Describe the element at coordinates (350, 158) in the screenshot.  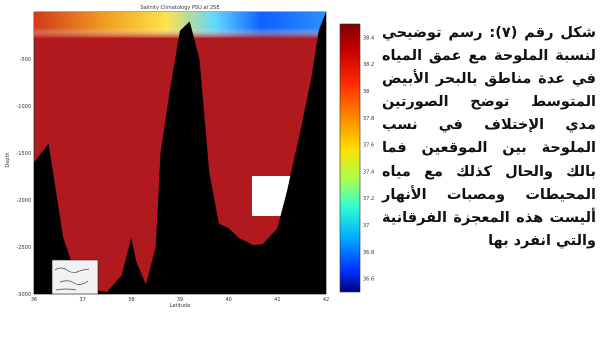
I see `colorbar` at that location.